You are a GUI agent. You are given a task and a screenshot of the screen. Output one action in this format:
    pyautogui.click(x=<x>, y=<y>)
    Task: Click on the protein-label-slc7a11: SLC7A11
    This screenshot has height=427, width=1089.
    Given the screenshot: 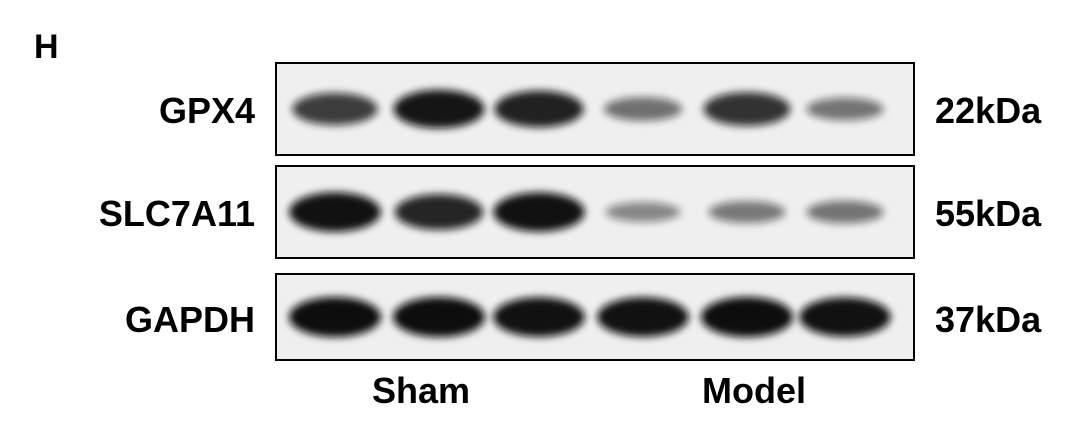 What is the action you would take?
    pyautogui.click(x=176, y=213)
    